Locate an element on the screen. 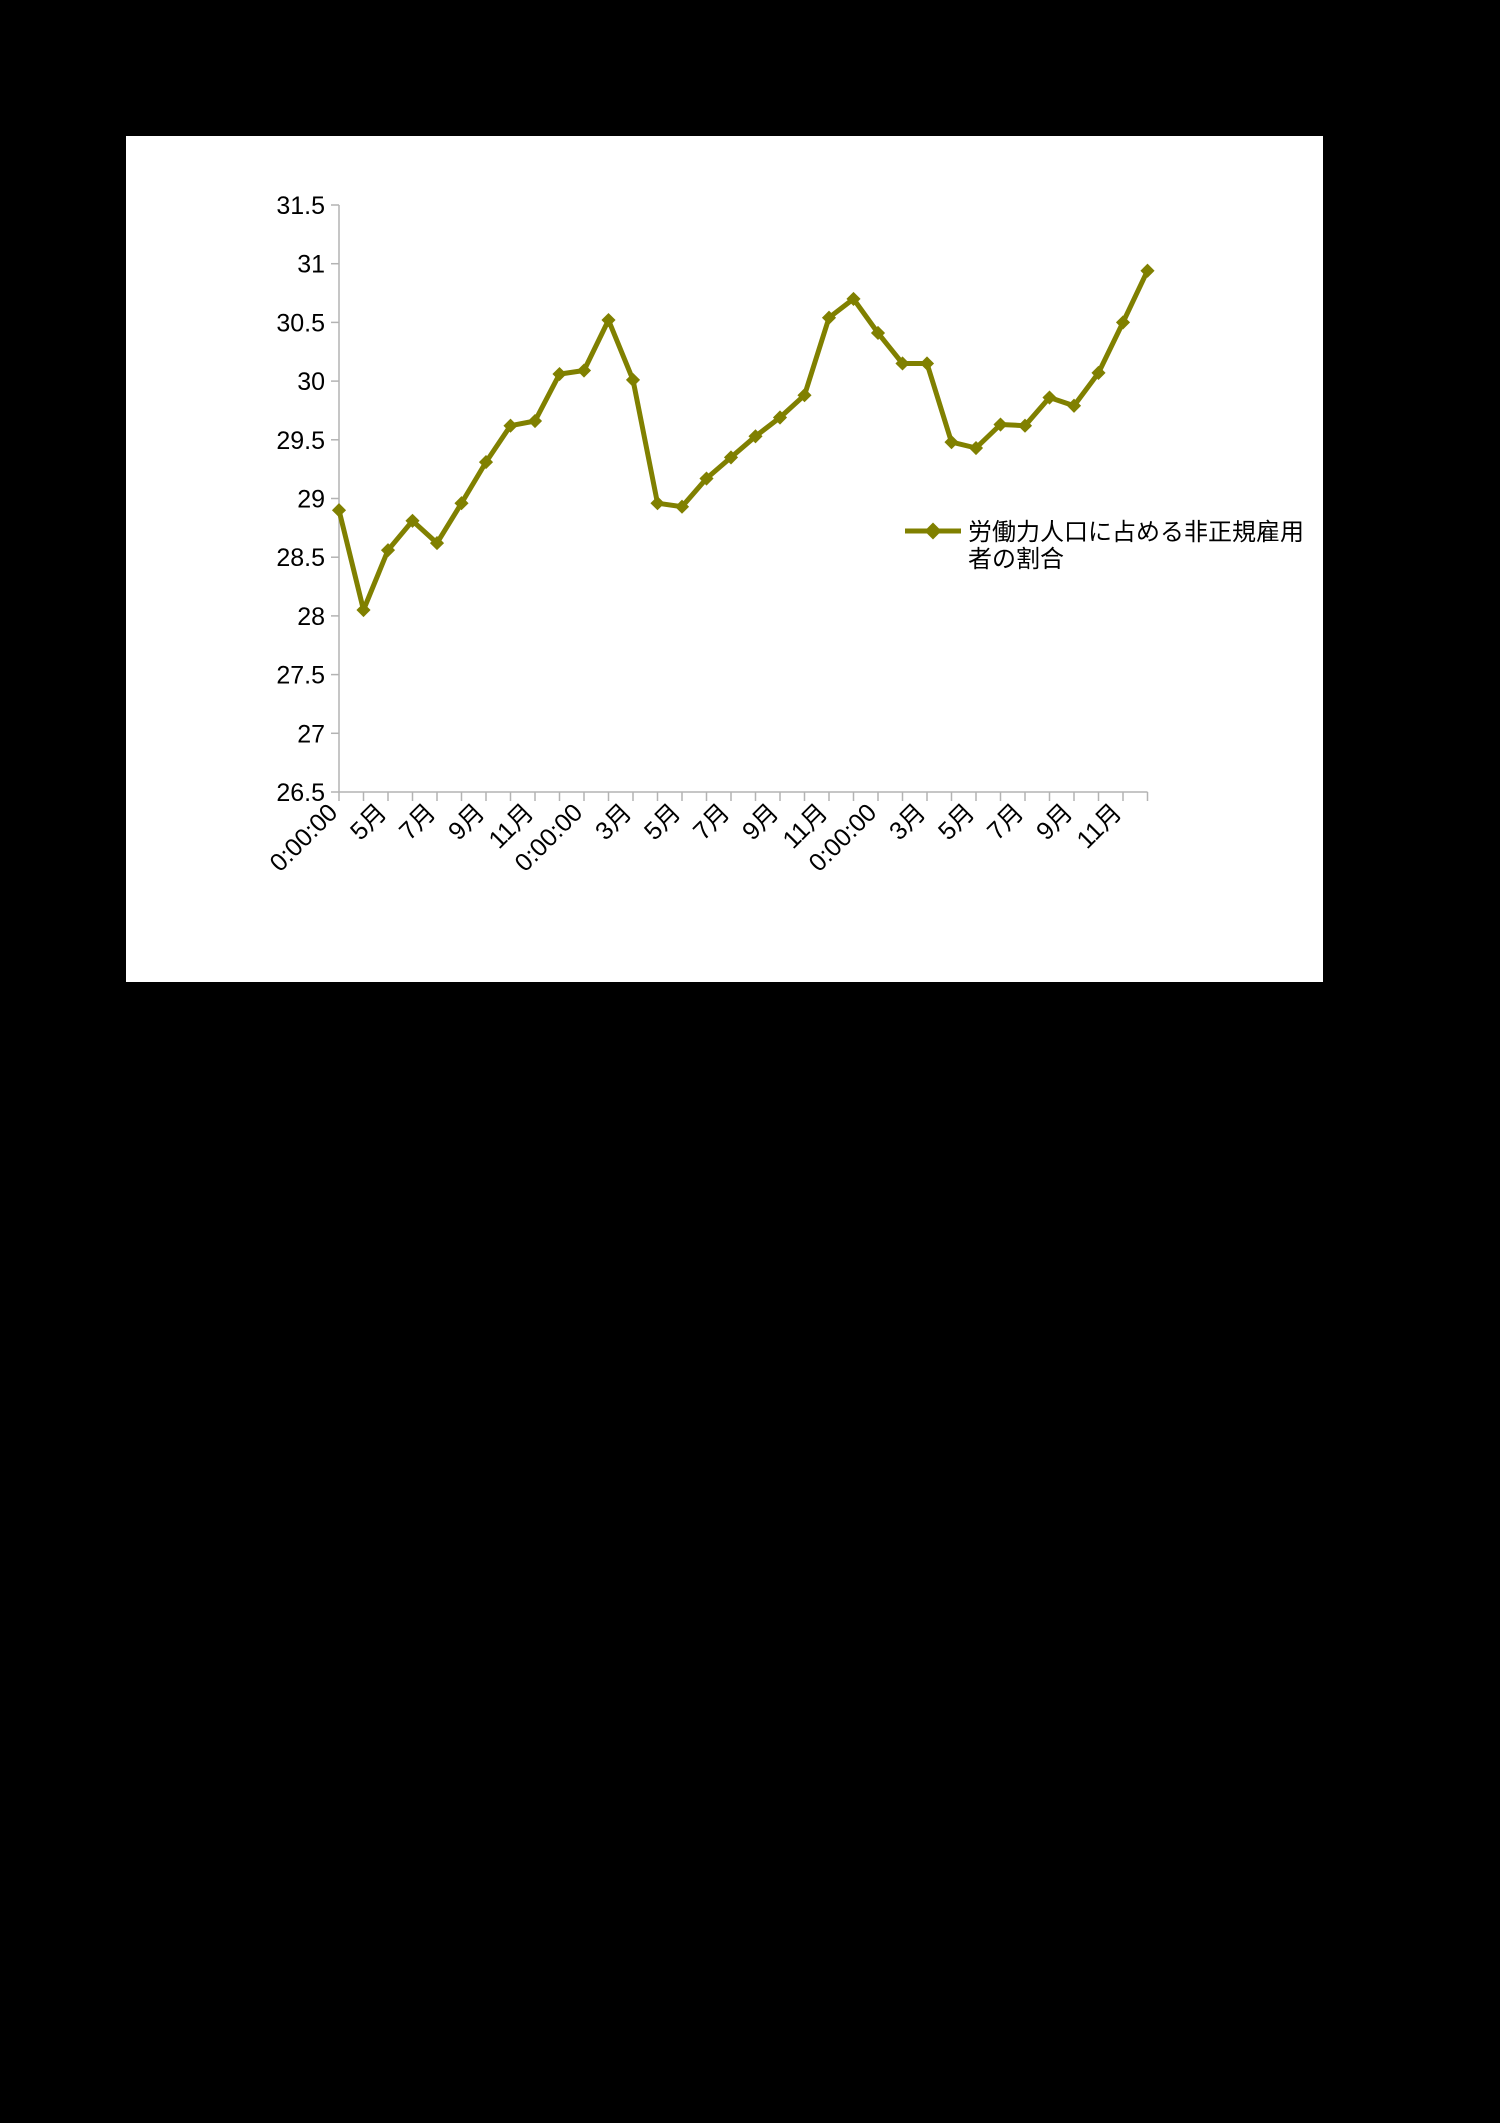 The image size is (1500, 2123). legend-label-line2: 者の割合 is located at coordinates (1016, 559).